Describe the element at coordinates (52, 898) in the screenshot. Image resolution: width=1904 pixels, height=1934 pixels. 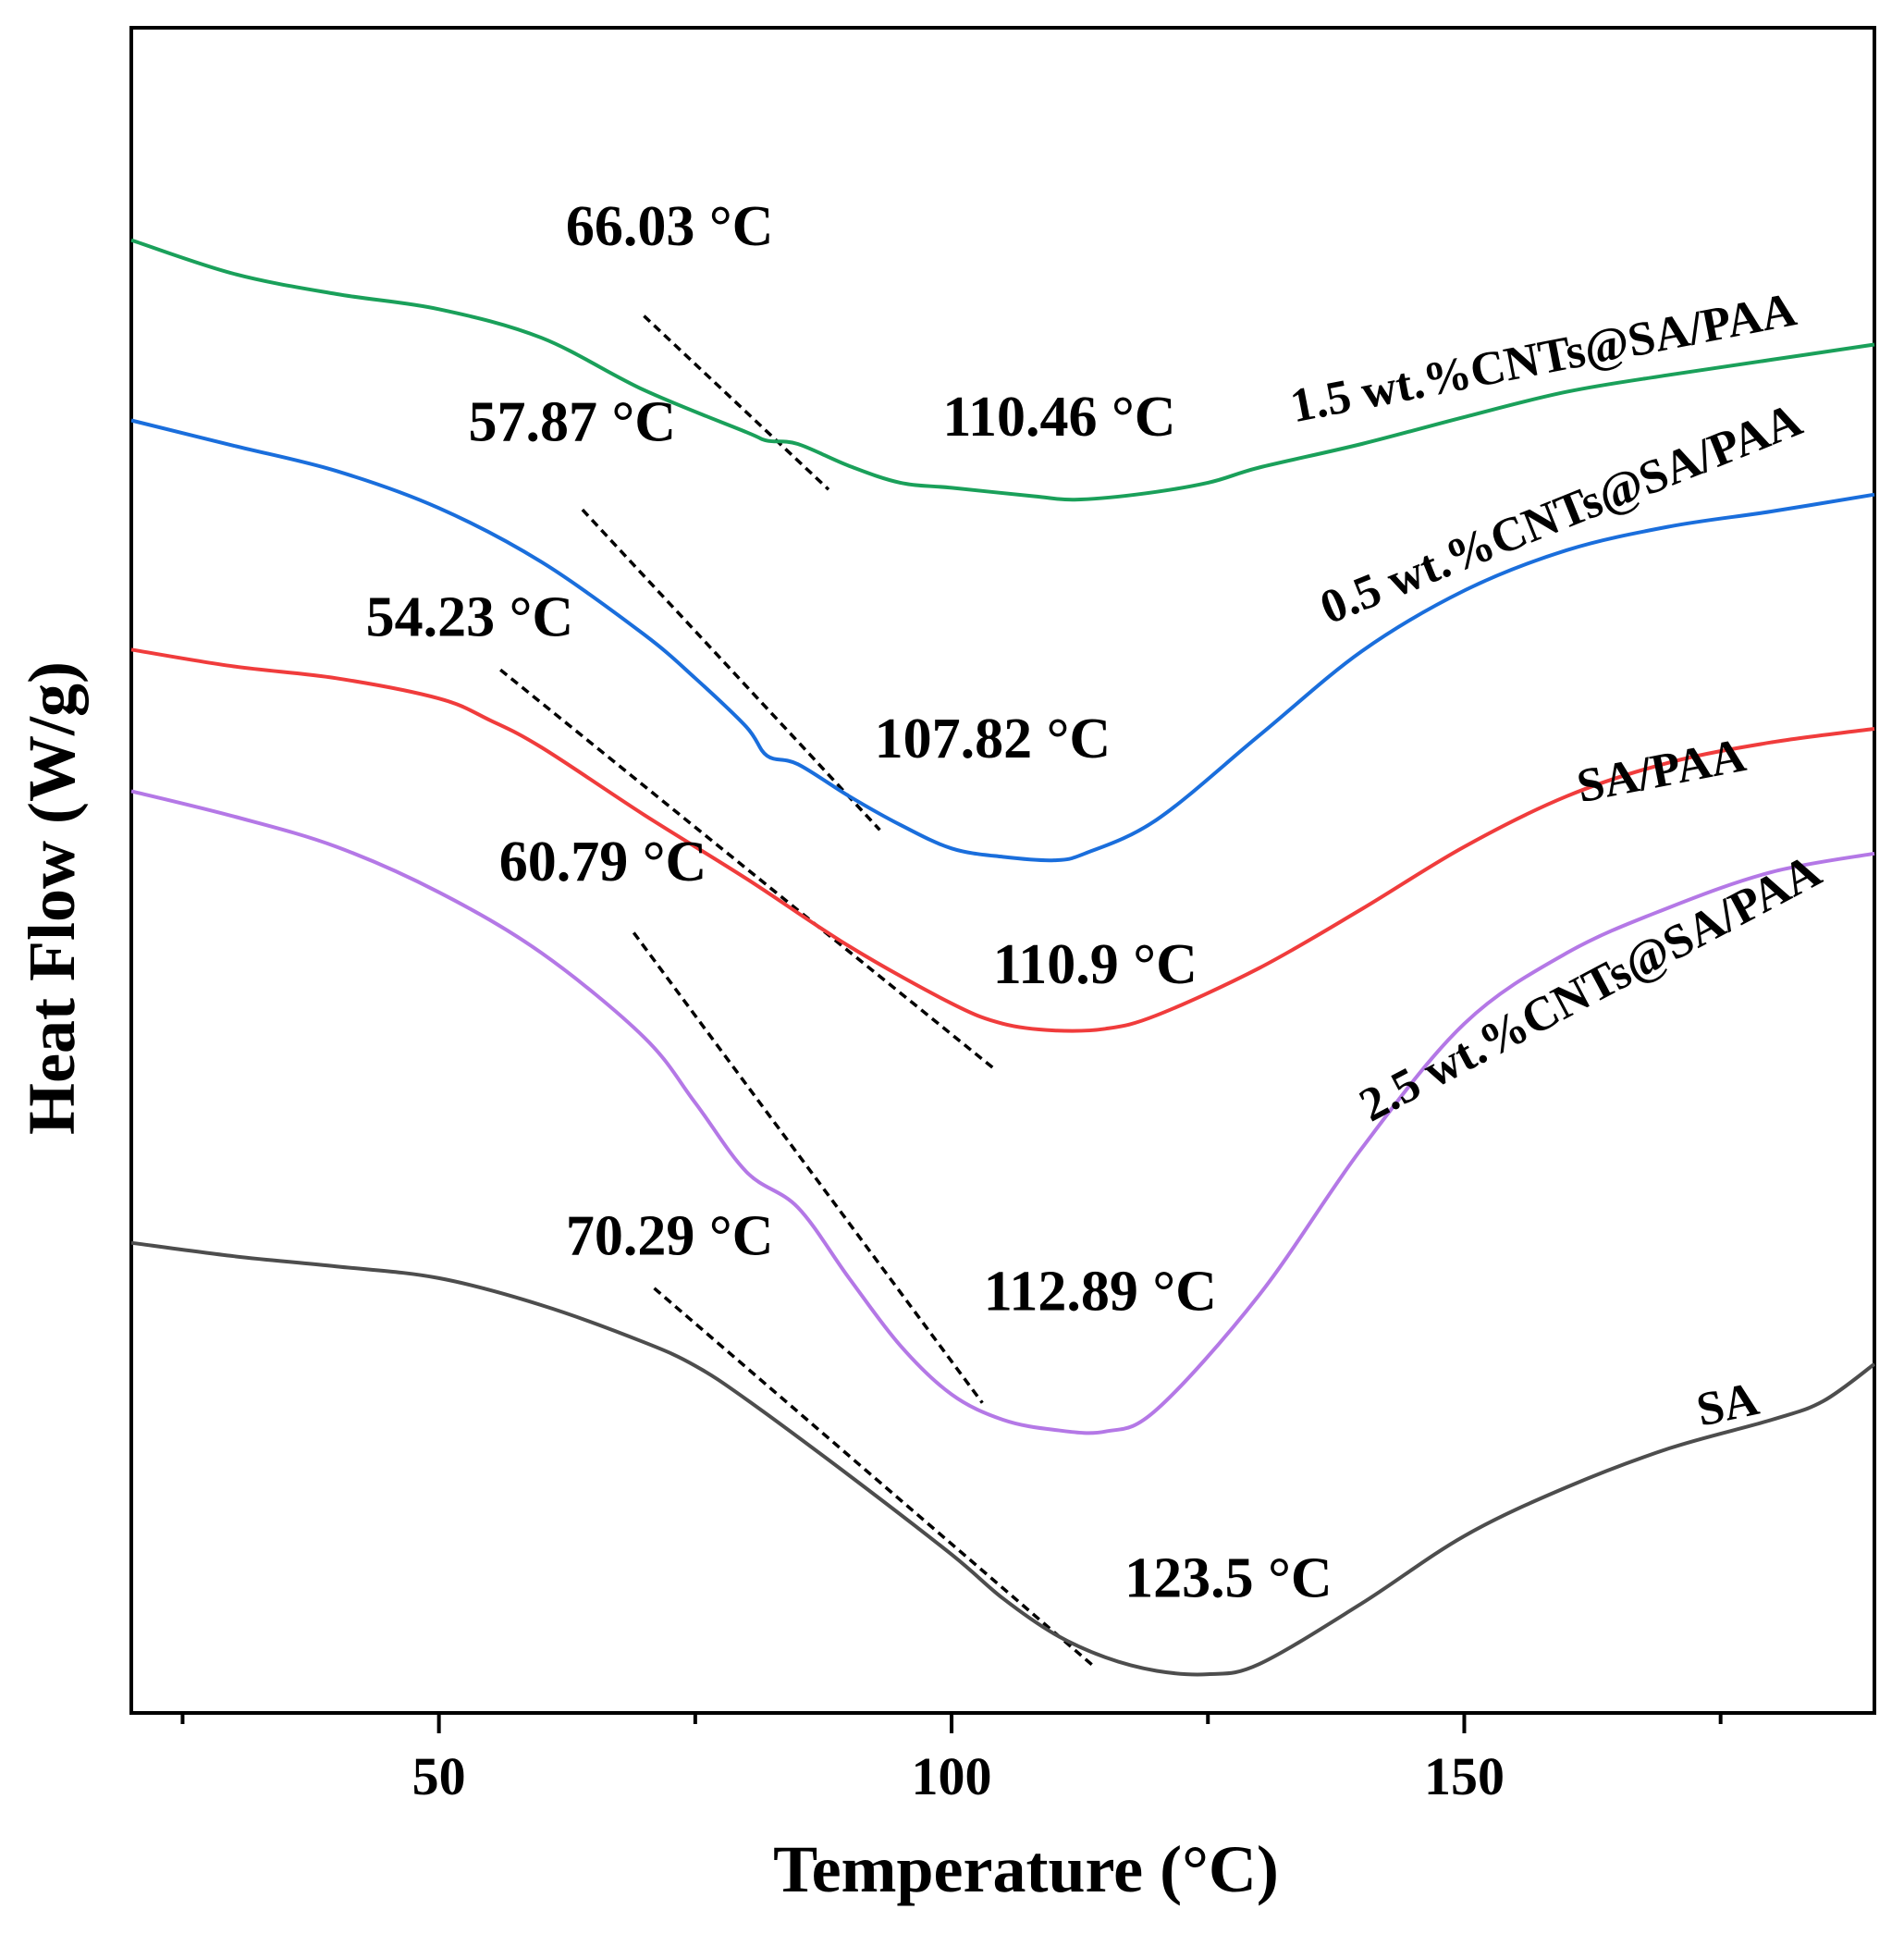
I see `y-axis-title: Heat Flow (W/g)` at that location.